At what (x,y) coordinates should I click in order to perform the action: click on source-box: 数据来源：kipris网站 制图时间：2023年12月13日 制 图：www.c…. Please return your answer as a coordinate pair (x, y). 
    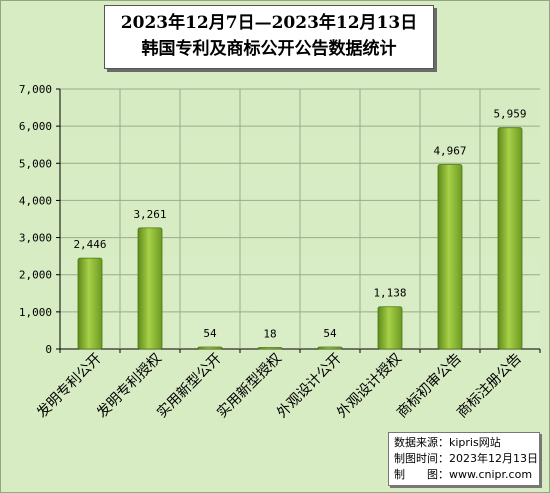
    Looking at the image, I should click on (464, 459).